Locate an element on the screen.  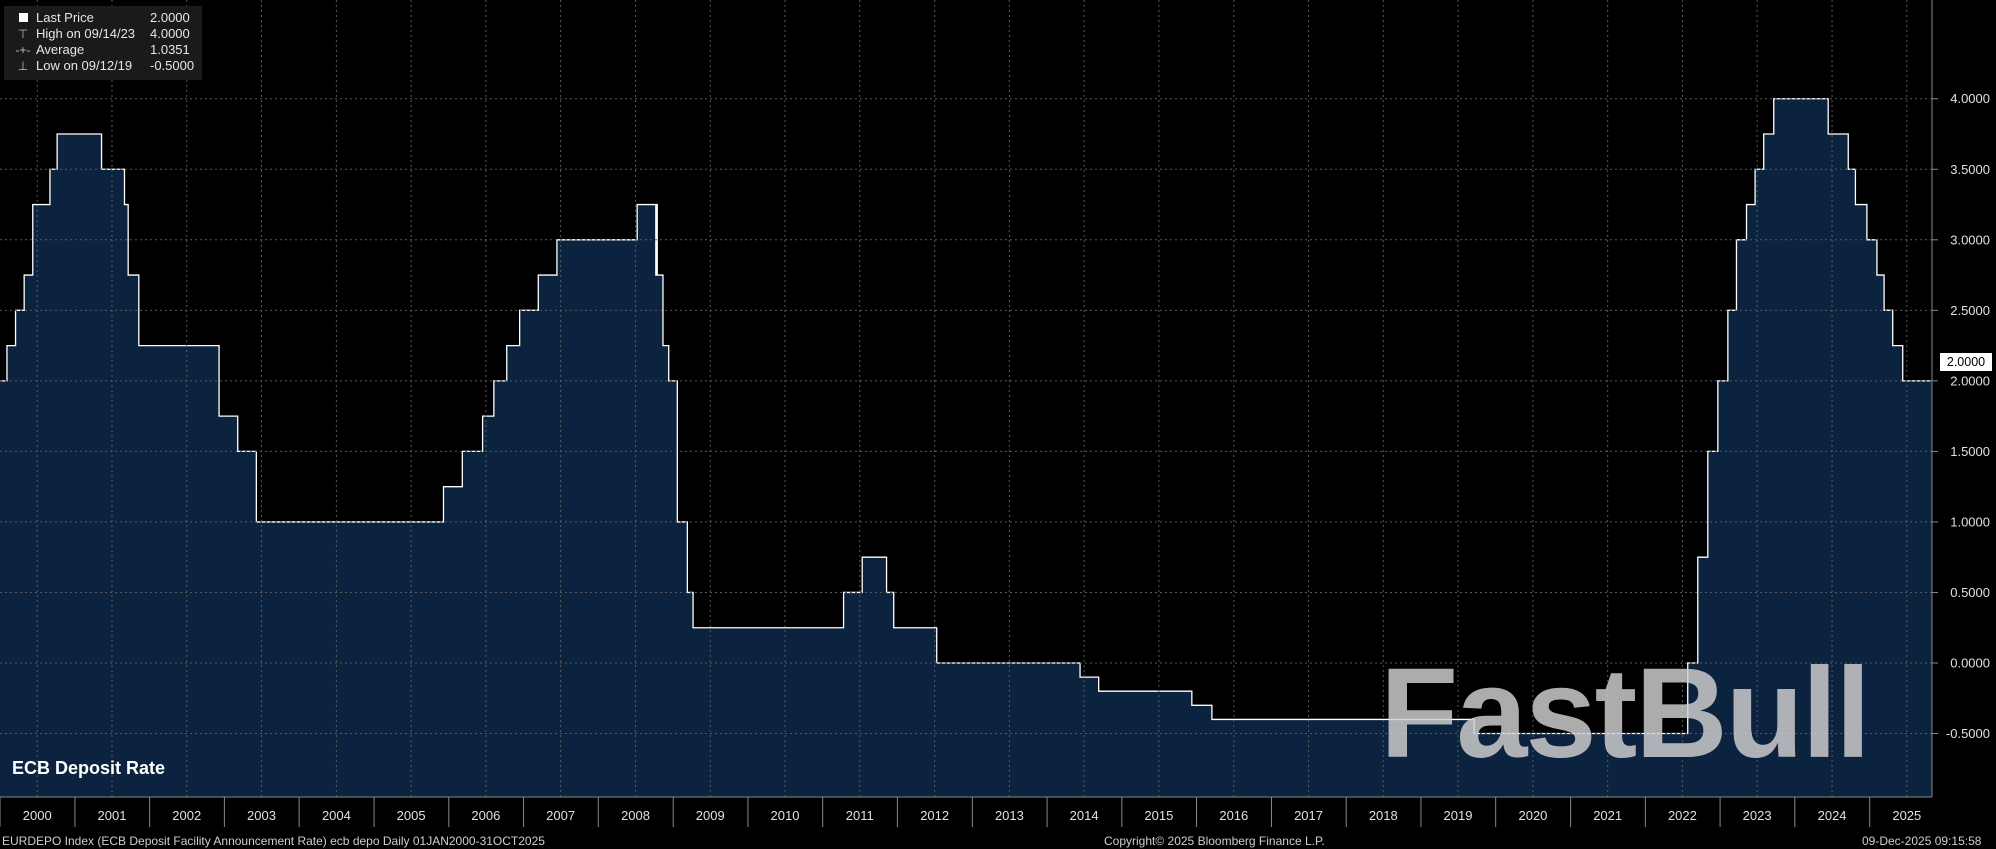
x-tick-label-2018: 2018 is located at coordinates (1383, 815).